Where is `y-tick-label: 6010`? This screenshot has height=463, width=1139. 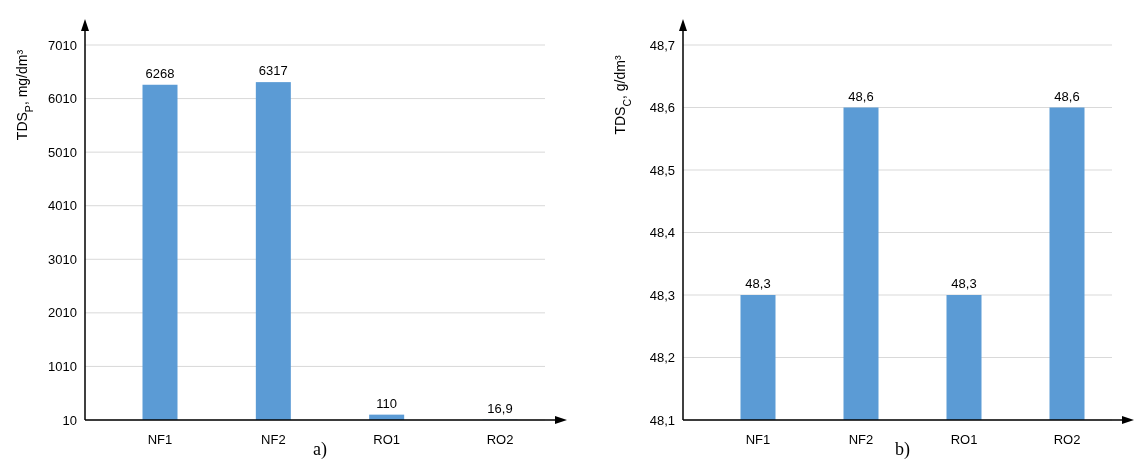
y-tick-label: 6010 is located at coordinates (62, 99).